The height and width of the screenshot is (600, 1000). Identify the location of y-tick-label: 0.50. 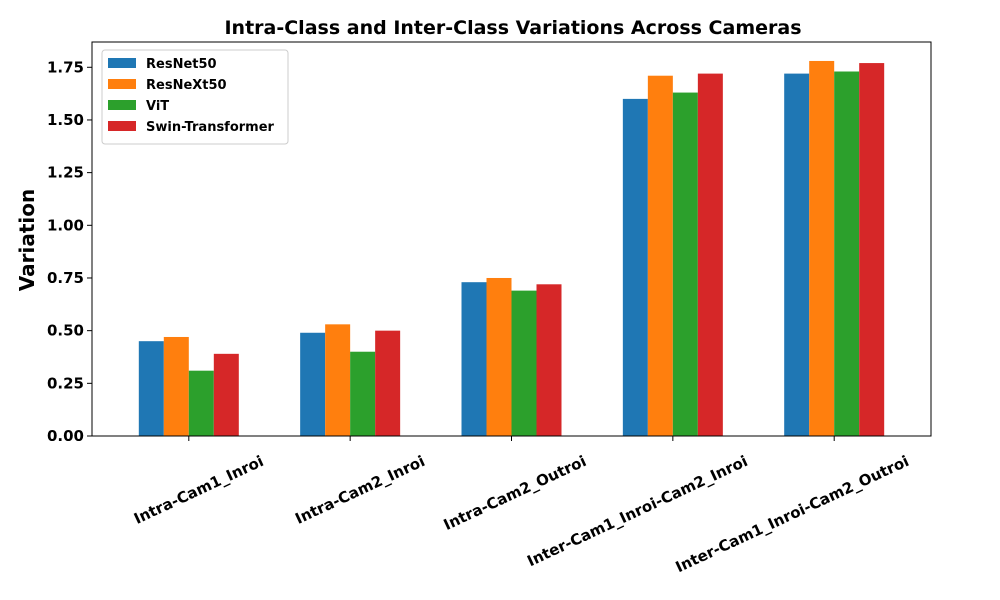
(65, 331).